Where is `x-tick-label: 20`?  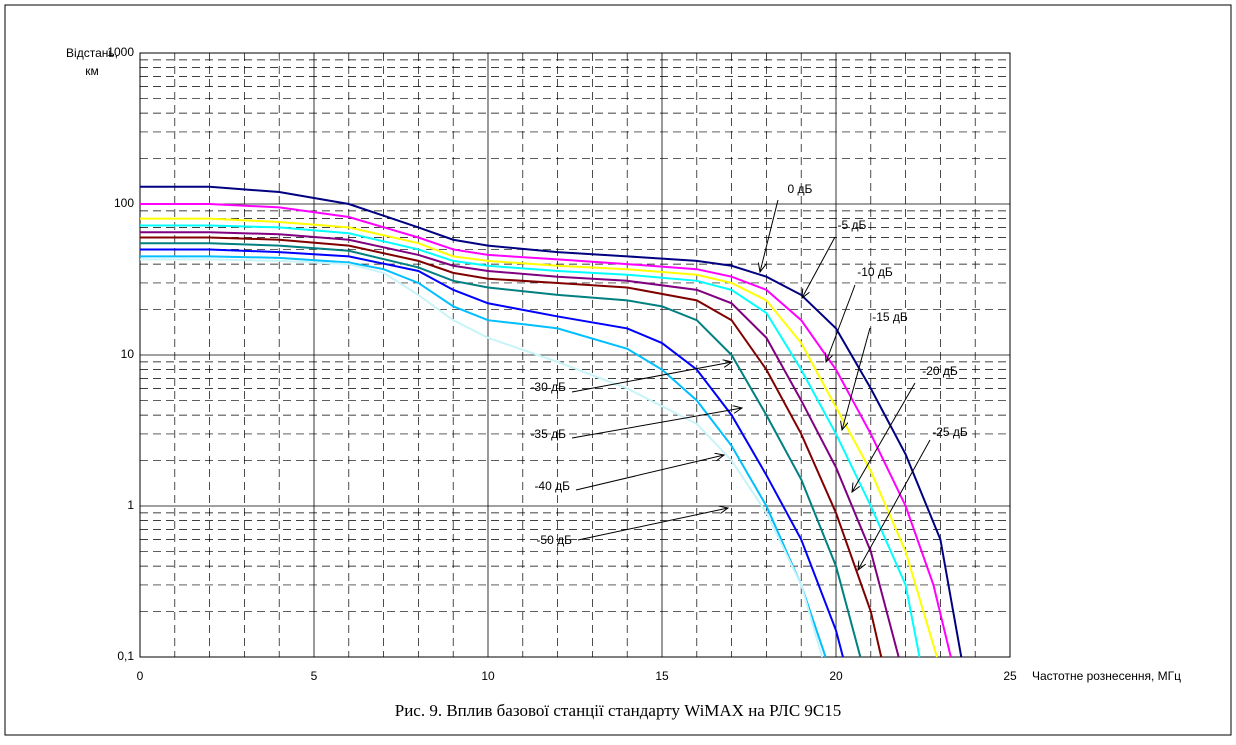
x-tick-label: 20 is located at coordinates (836, 676).